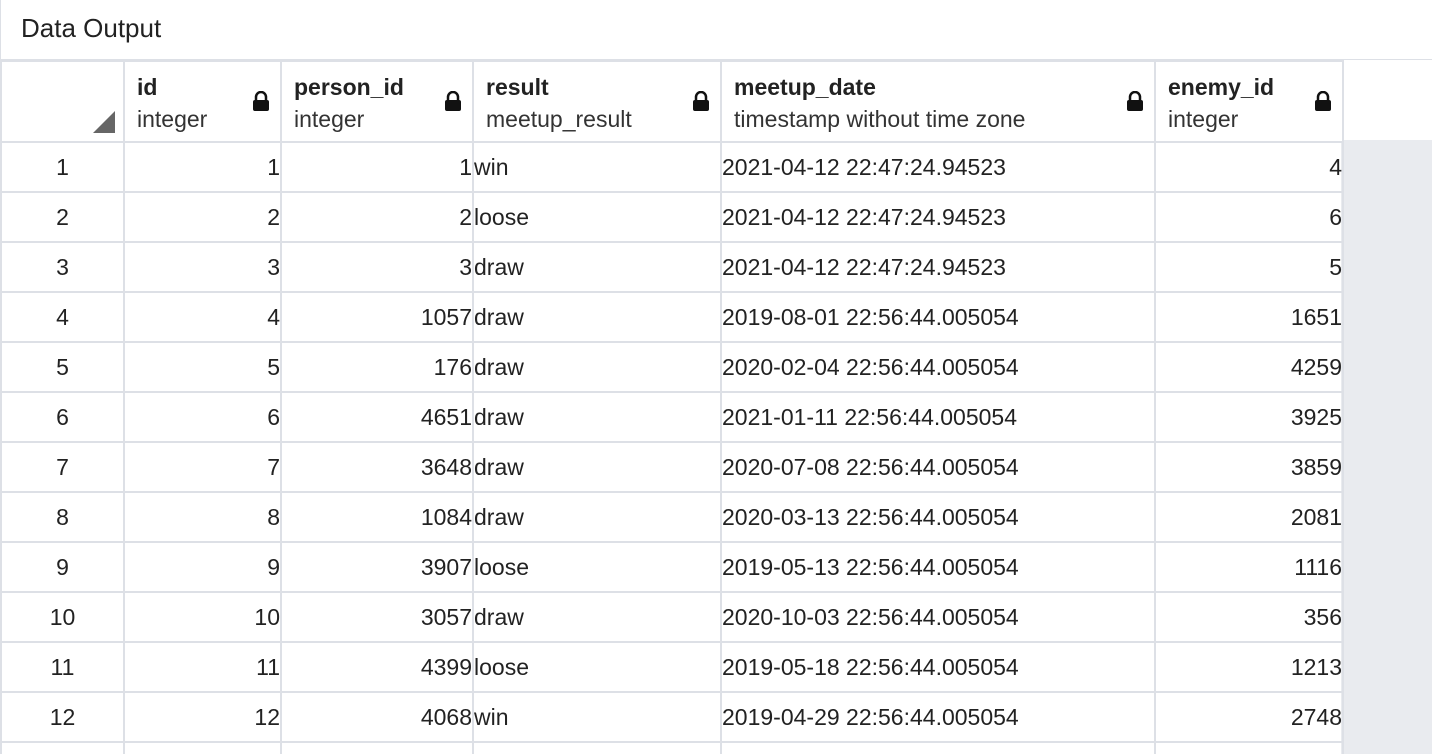 This screenshot has height=754, width=1432. What do you see at coordinates (1249, 417) in the screenshot?
I see `cell-enemy-id: 3925` at bounding box center [1249, 417].